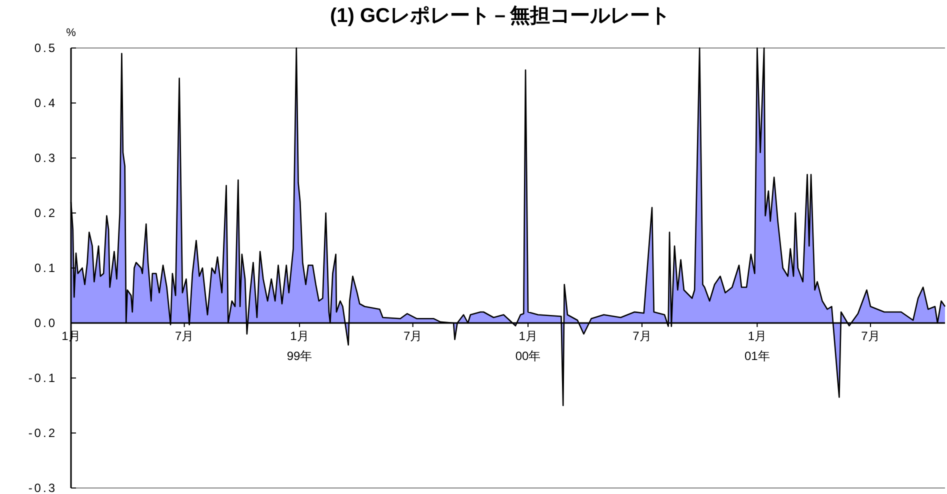 The width and height of the screenshot is (947, 494). What do you see at coordinates (45, 48) in the screenshot?
I see `y-tick-label: 0.5` at bounding box center [45, 48].